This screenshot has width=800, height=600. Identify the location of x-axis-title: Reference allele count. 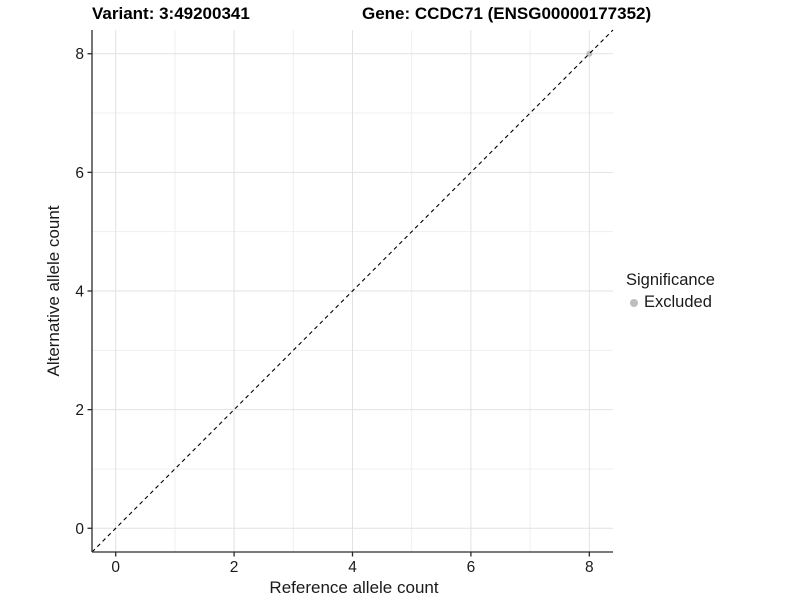
(354, 587).